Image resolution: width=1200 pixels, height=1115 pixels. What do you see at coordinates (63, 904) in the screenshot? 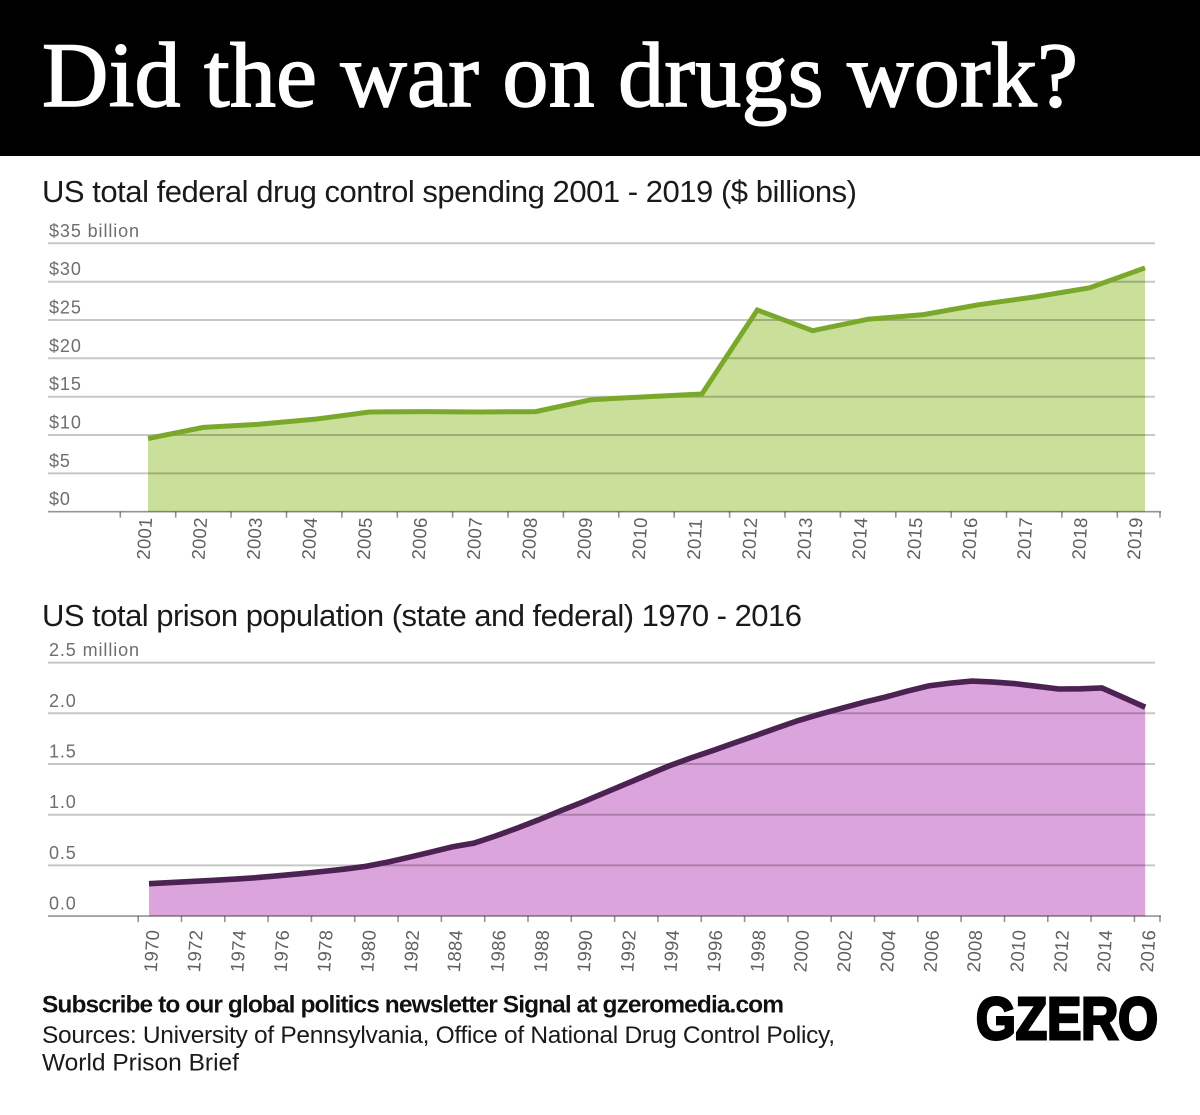
I see `svg-text: 0.0` at bounding box center [63, 904].